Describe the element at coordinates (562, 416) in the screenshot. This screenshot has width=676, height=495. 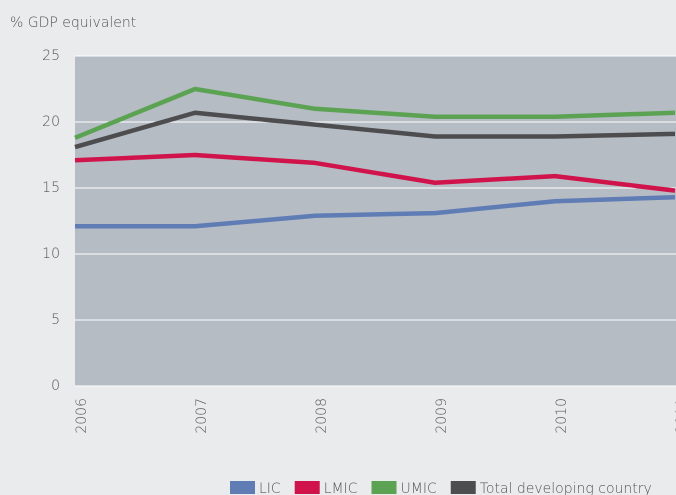
I see `x-tick-label: 2010` at that location.